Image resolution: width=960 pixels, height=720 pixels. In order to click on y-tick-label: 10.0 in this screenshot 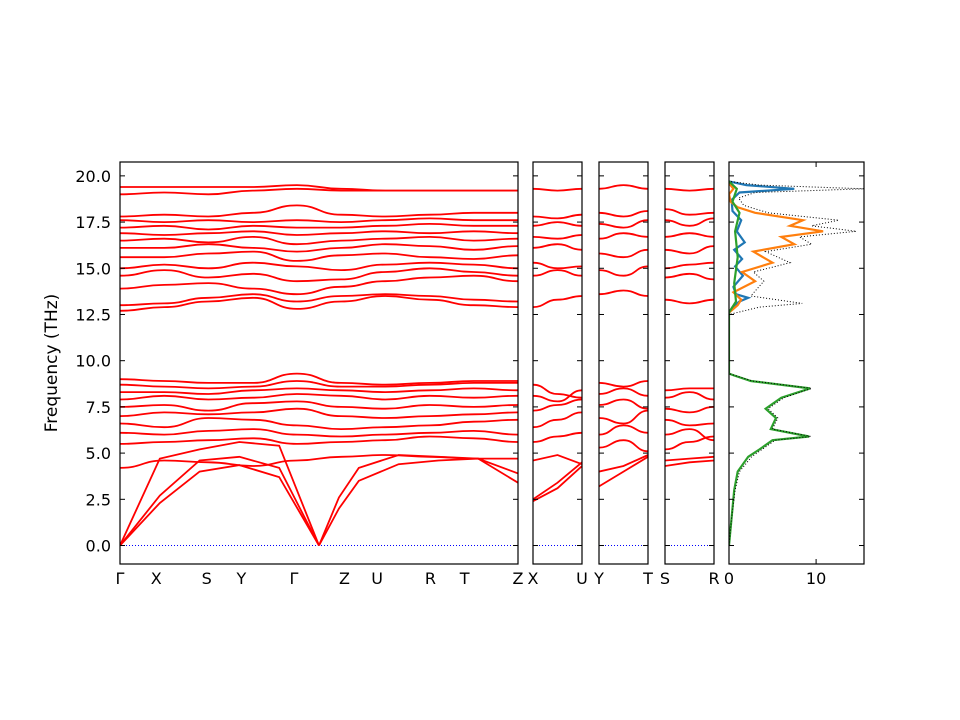, I will do `click(93, 361)`.